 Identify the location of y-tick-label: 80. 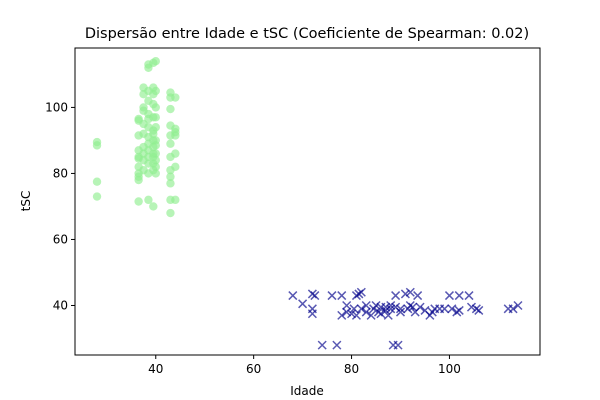
(60, 173).